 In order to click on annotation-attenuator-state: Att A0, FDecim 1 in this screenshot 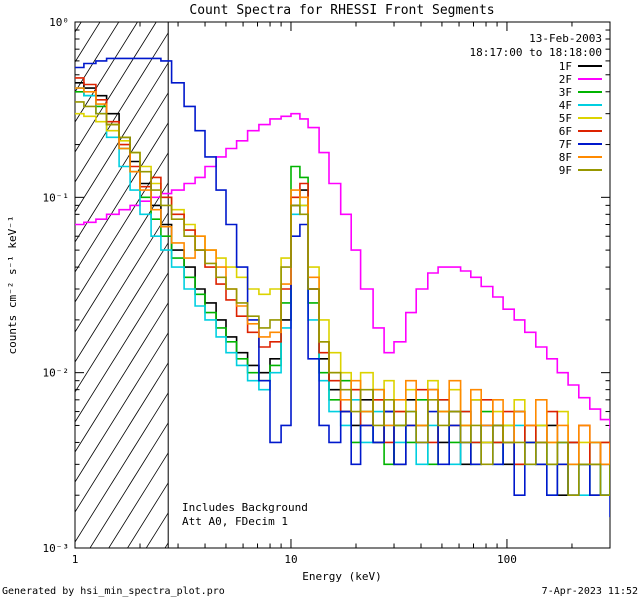, I will do `click(235, 521)`.